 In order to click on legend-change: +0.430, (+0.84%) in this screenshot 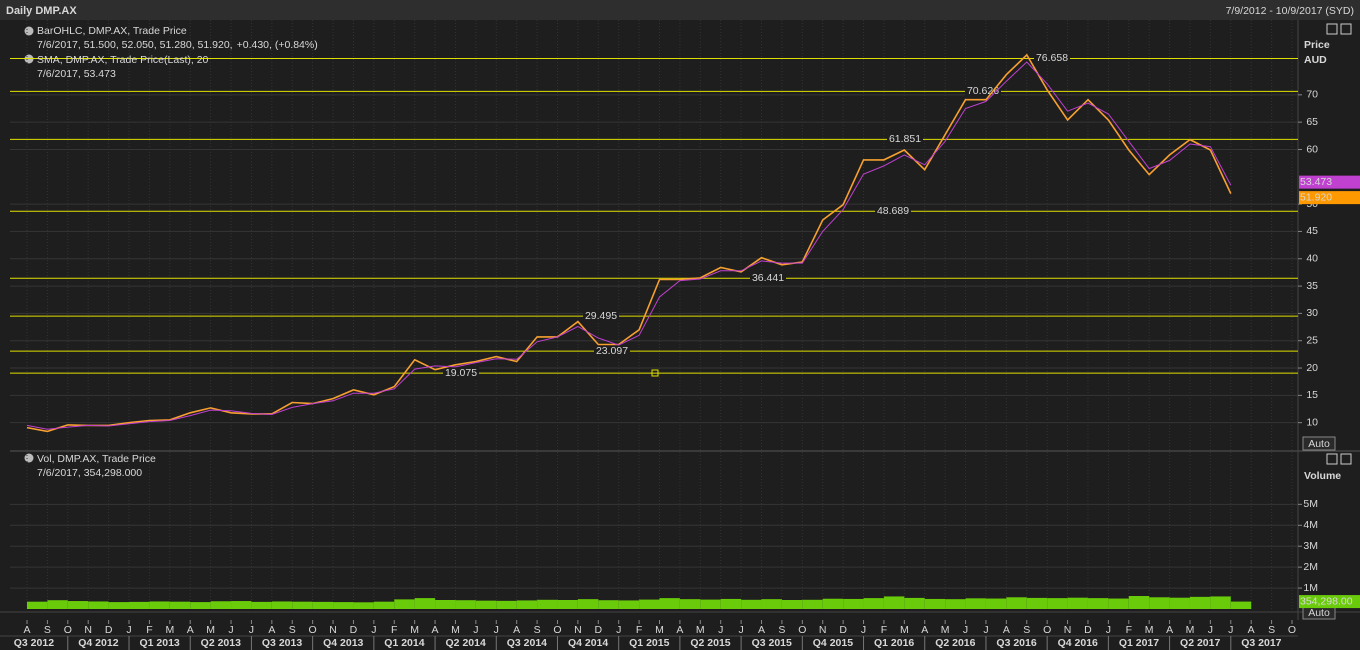, I will do `click(277, 45)`.